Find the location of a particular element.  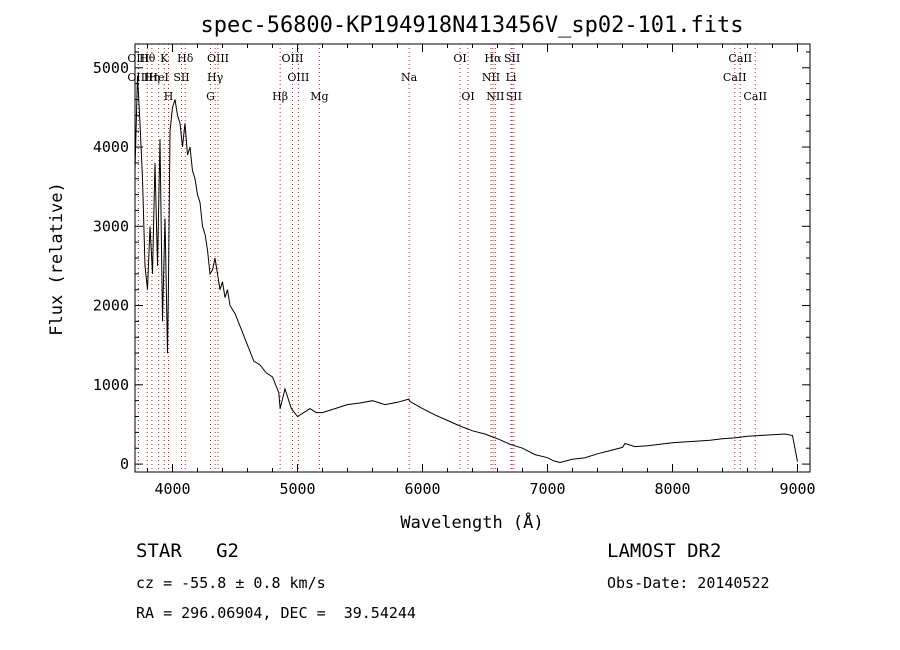

line-label: Hθ is located at coordinates (147, 58).